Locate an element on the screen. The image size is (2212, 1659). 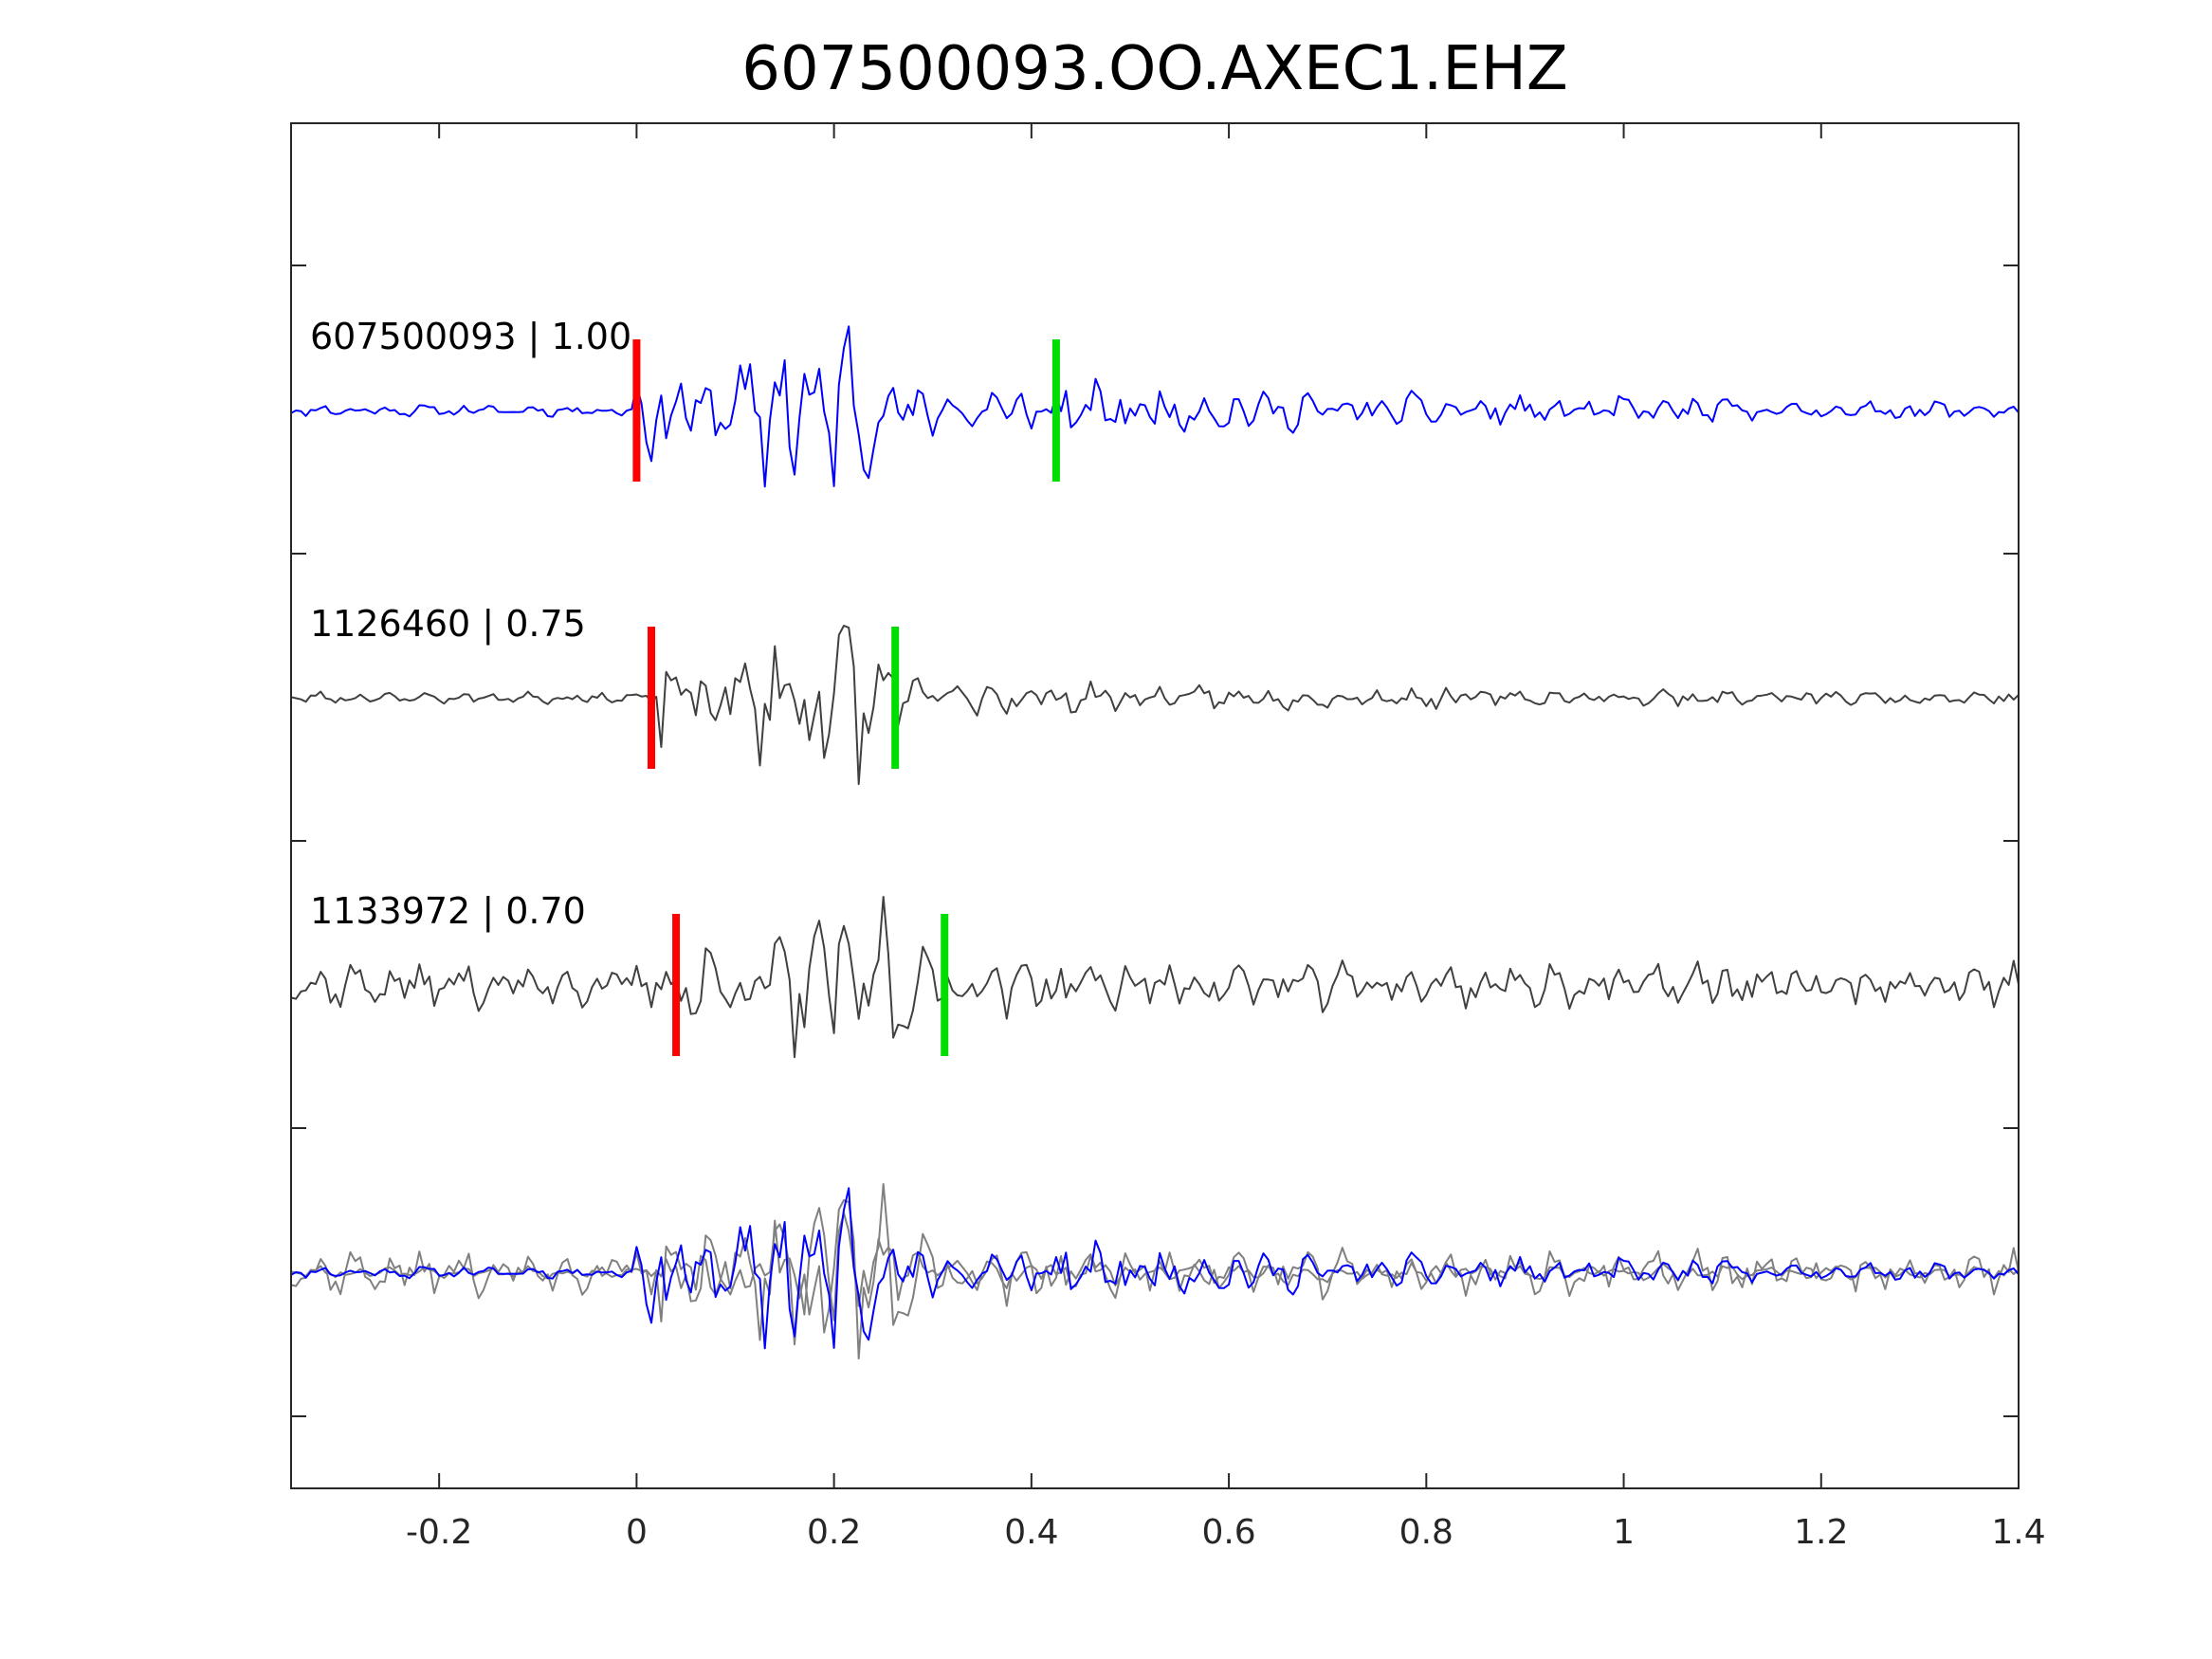
trace-label-3: 1133972 | 0.70 is located at coordinates (448, 911).